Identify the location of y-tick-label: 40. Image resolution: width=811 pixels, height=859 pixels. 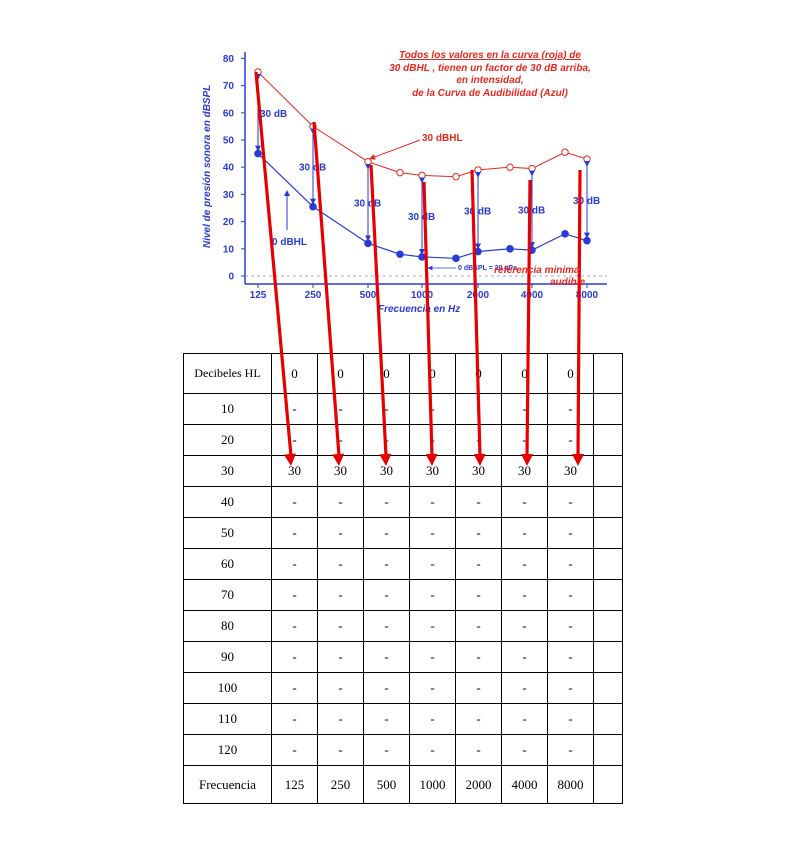
(229, 168).